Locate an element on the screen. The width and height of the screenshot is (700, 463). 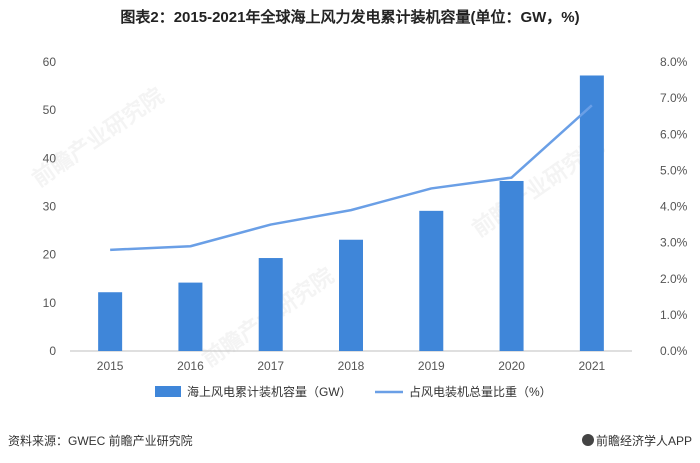
y-tick-label-right: 0.0% is located at coordinates (674, 351).